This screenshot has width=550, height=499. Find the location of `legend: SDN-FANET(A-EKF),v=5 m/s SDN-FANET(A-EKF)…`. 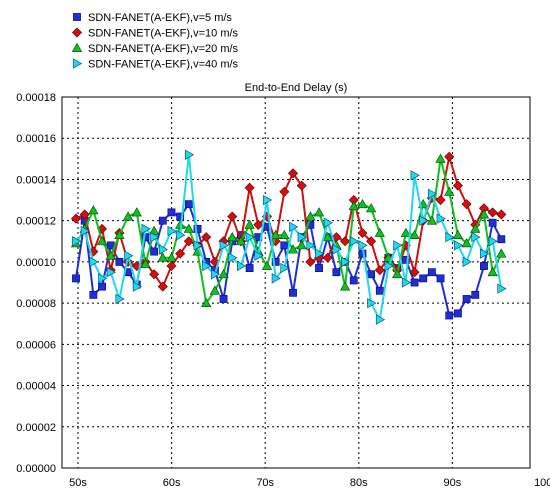

legend: SDN-FANET(A-EKF),v=5 m/s SDN-FANET(A-EKF)… is located at coordinates (155, 41).